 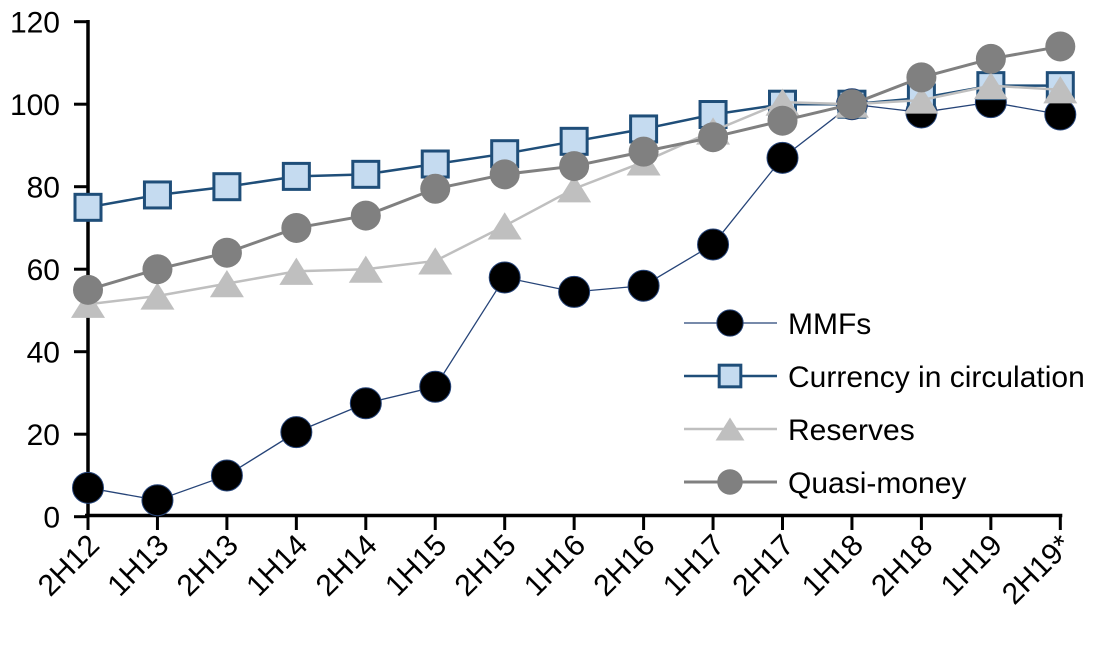 I want to click on x-tick-label: 1H15, so click(x=416, y=566).